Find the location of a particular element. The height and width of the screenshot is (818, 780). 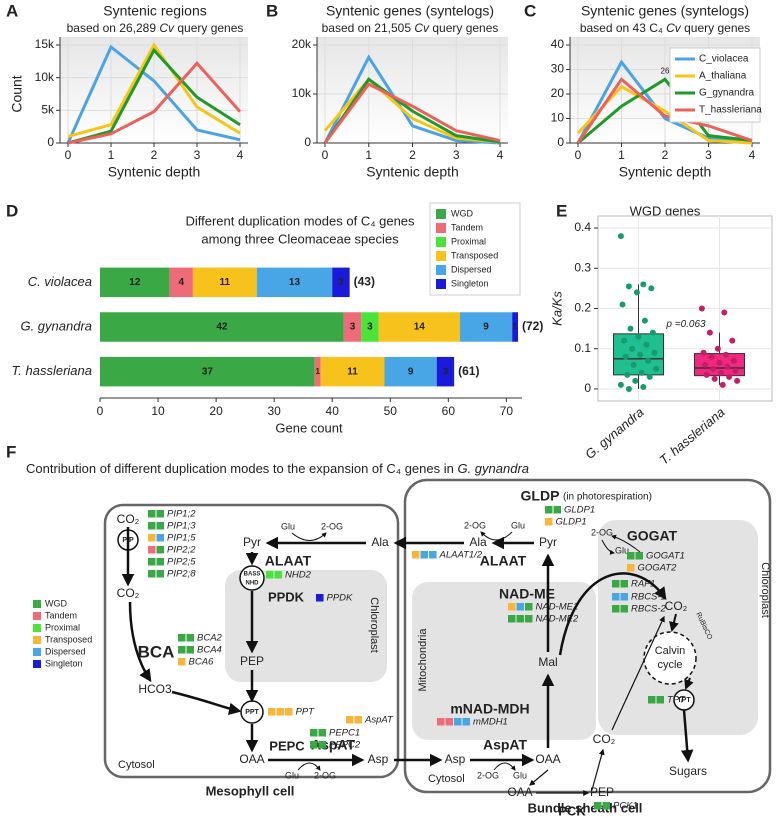

x-tick-label: 70 is located at coordinates (507, 411).